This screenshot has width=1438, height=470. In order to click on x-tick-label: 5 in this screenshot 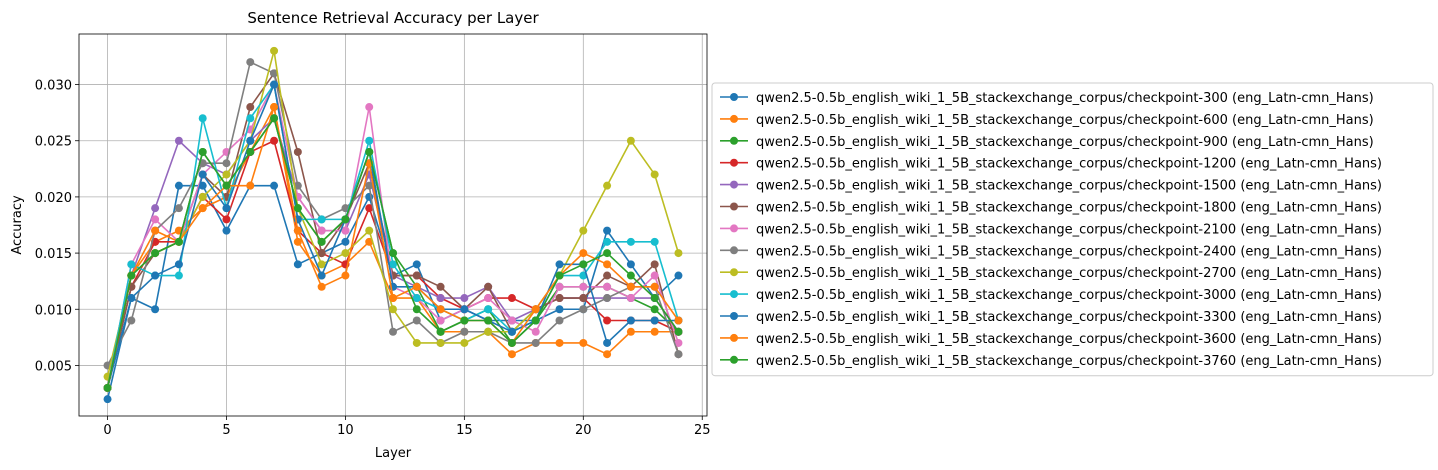, I will do `click(226, 430)`.